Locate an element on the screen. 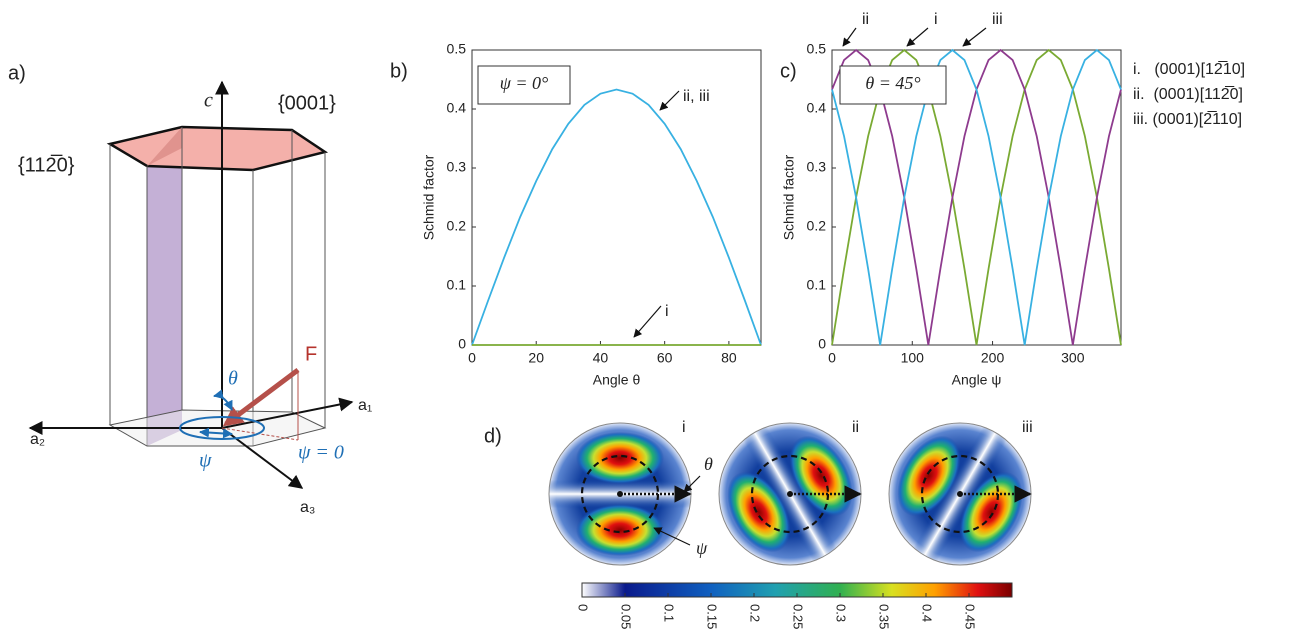 The image size is (1307, 632). legend-entry: i. (0001)[12̅10] is located at coordinates (1189, 69).